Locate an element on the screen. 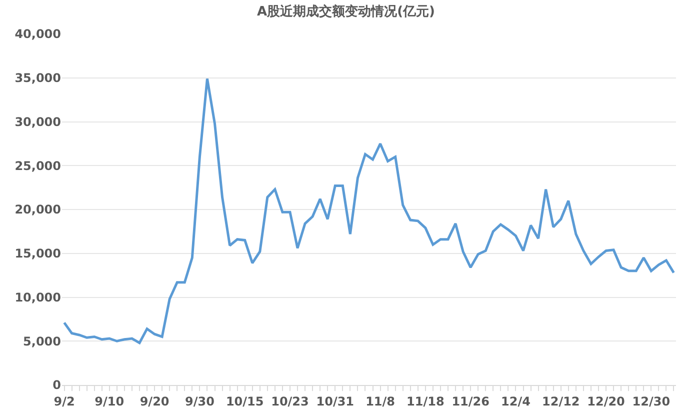 The width and height of the screenshot is (692, 415). y-tick-label: 35,000 is located at coordinates (37, 78).